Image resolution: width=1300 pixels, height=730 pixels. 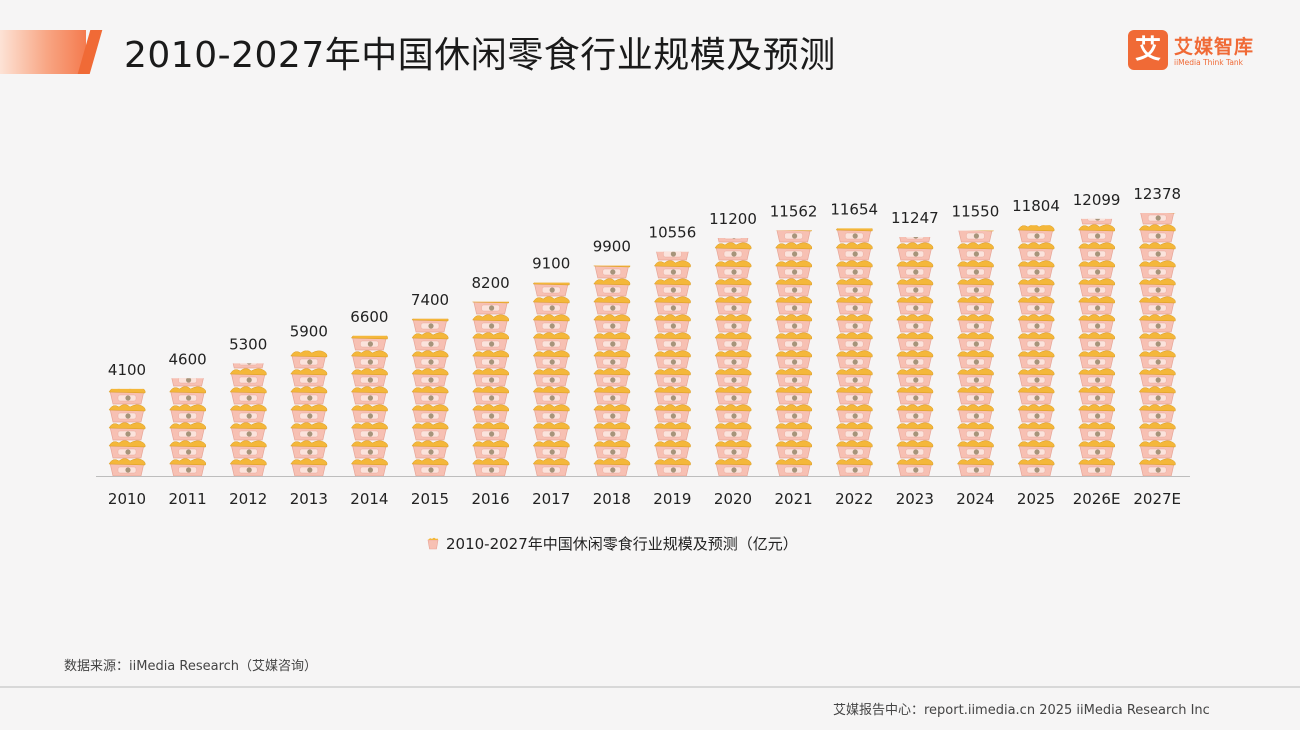 What do you see at coordinates (248, 499) in the screenshot?
I see `category-label-2012: 2012` at bounding box center [248, 499].